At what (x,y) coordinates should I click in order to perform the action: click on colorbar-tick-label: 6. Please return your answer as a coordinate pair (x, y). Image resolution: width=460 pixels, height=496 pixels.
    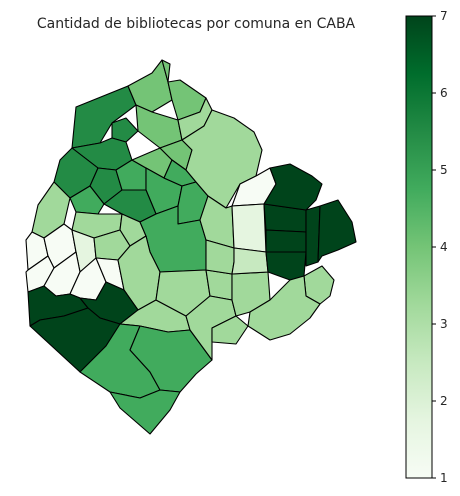
    Looking at the image, I should click on (444, 93).